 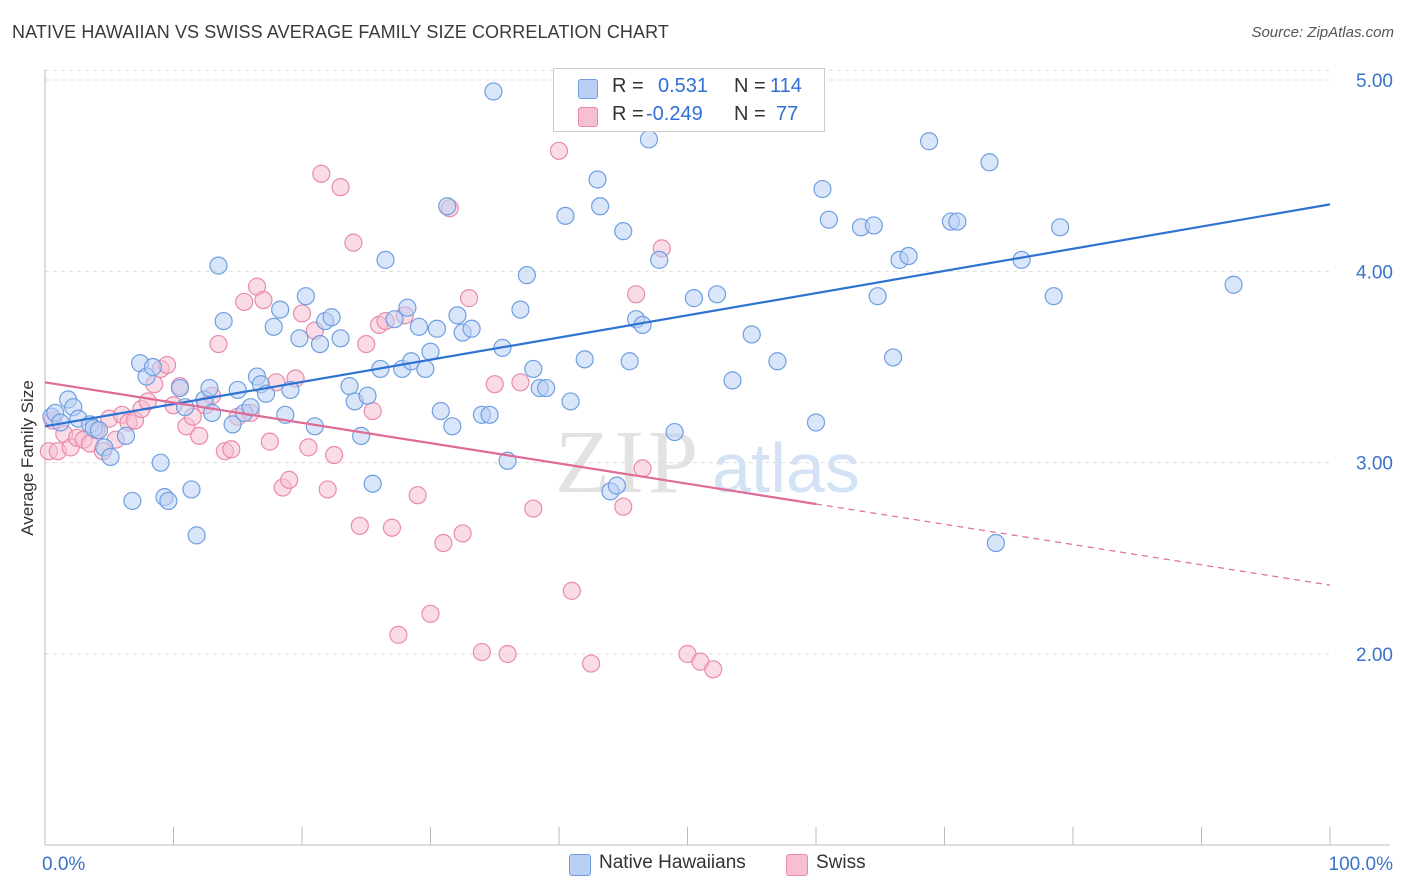 What do you see at coordinates (1073, 544) in the screenshot?
I see `trend-line-extension` at bounding box center [1073, 544].